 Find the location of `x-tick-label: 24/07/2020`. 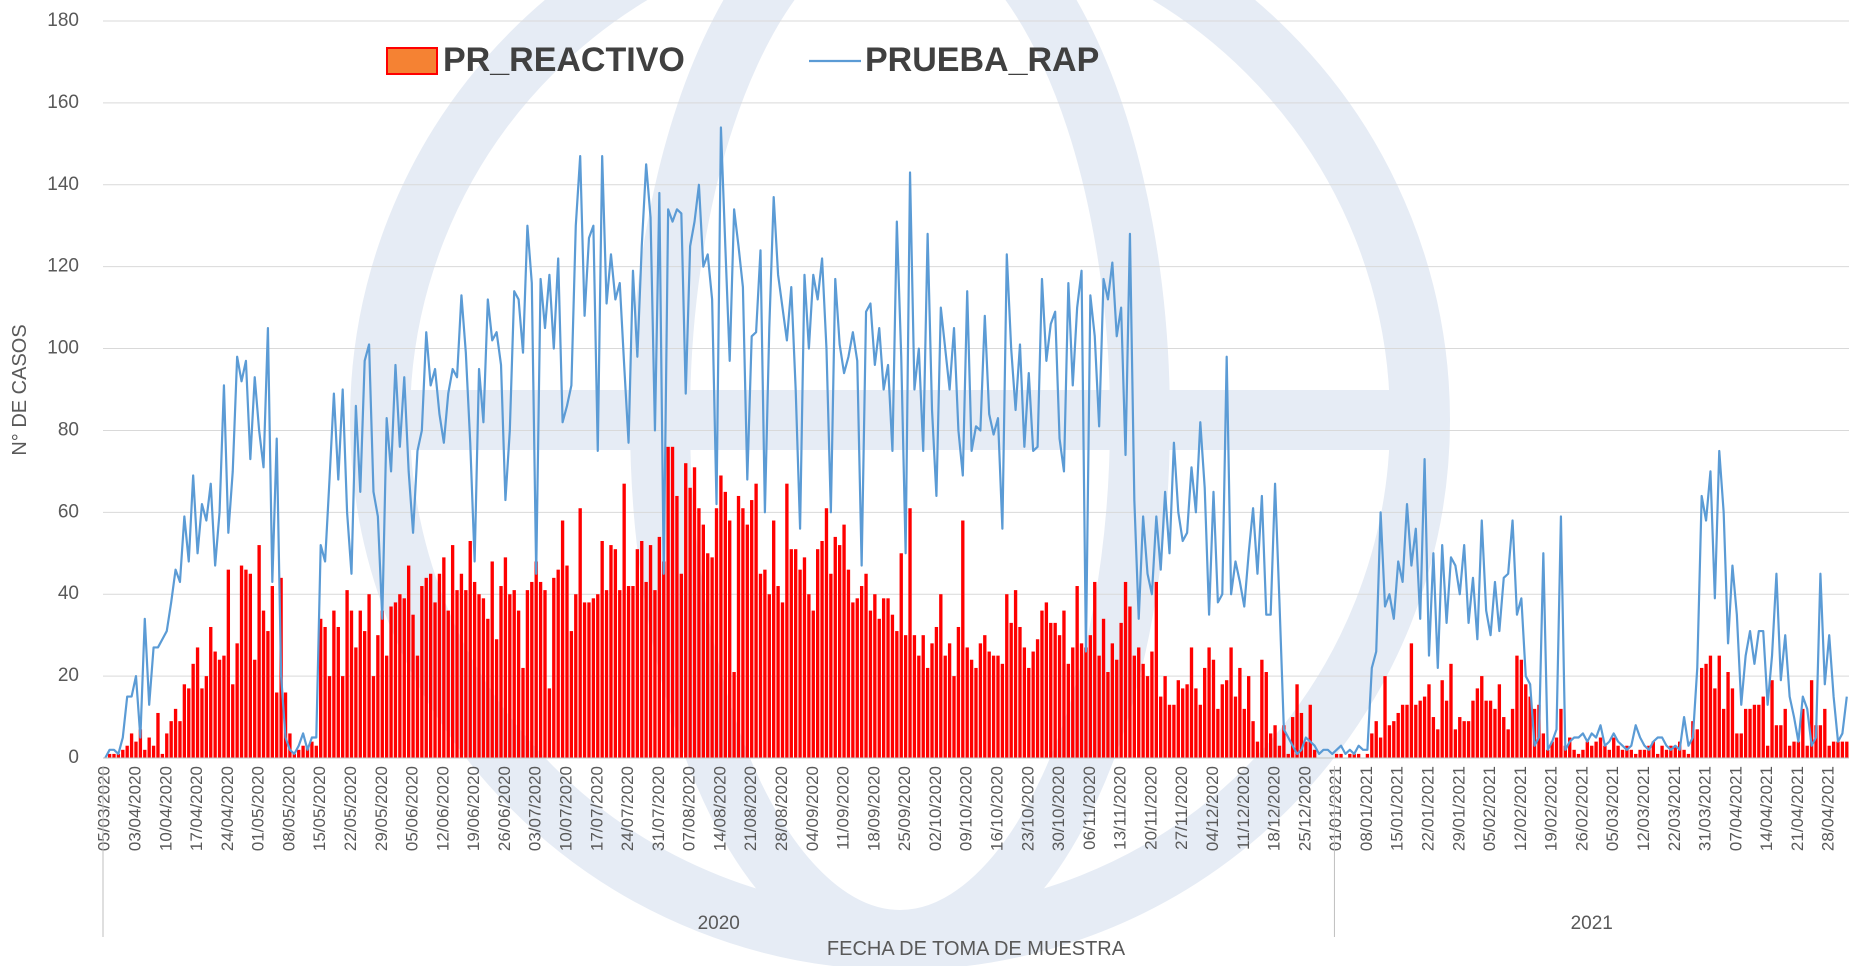

x-tick-label: 24/07/2020 is located at coordinates (627, 808).